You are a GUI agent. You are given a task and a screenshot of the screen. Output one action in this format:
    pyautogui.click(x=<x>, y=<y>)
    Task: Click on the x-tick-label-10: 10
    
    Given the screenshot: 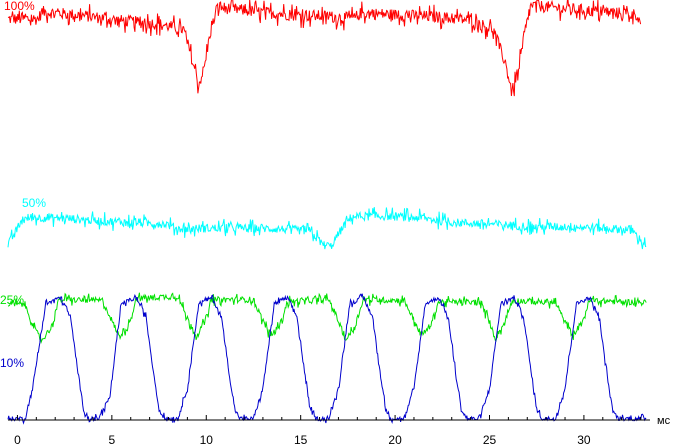 What is the action you would take?
    pyautogui.click(x=207, y=440)
    